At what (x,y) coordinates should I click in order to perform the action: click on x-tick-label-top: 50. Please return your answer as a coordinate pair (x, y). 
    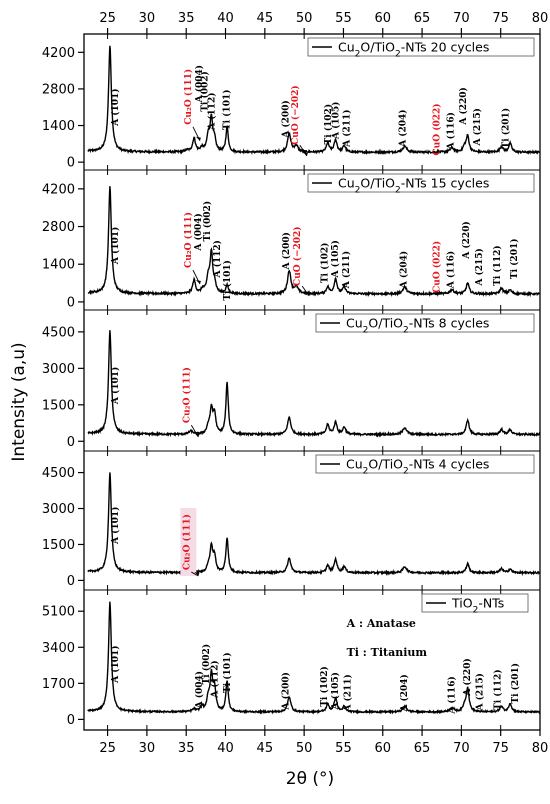
    Looking at the image, I should click on (304, 18).